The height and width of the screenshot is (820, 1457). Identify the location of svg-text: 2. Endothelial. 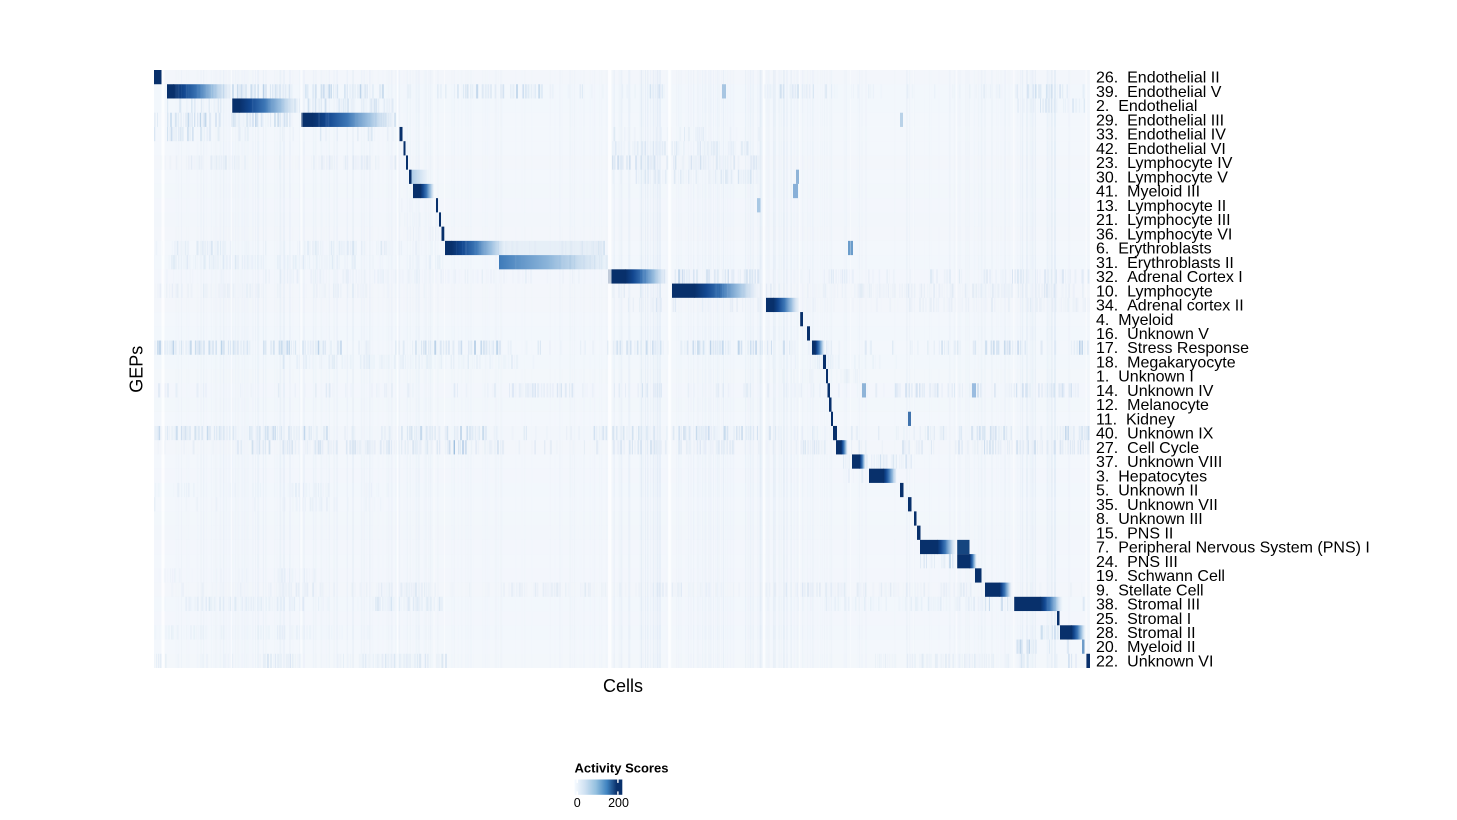
(1146, 106).